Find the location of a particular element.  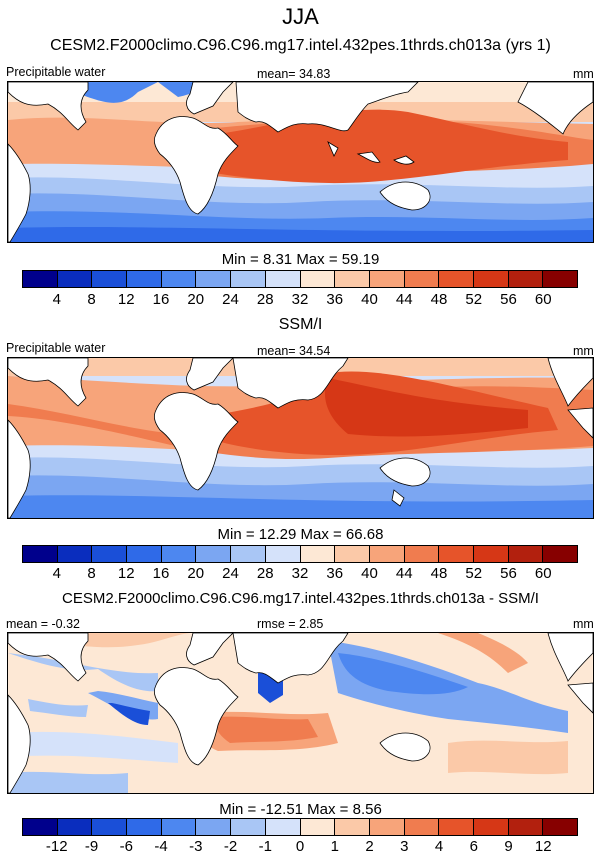

panel-1-variable-label: Precipitable water is located at coordinates (56, 72).